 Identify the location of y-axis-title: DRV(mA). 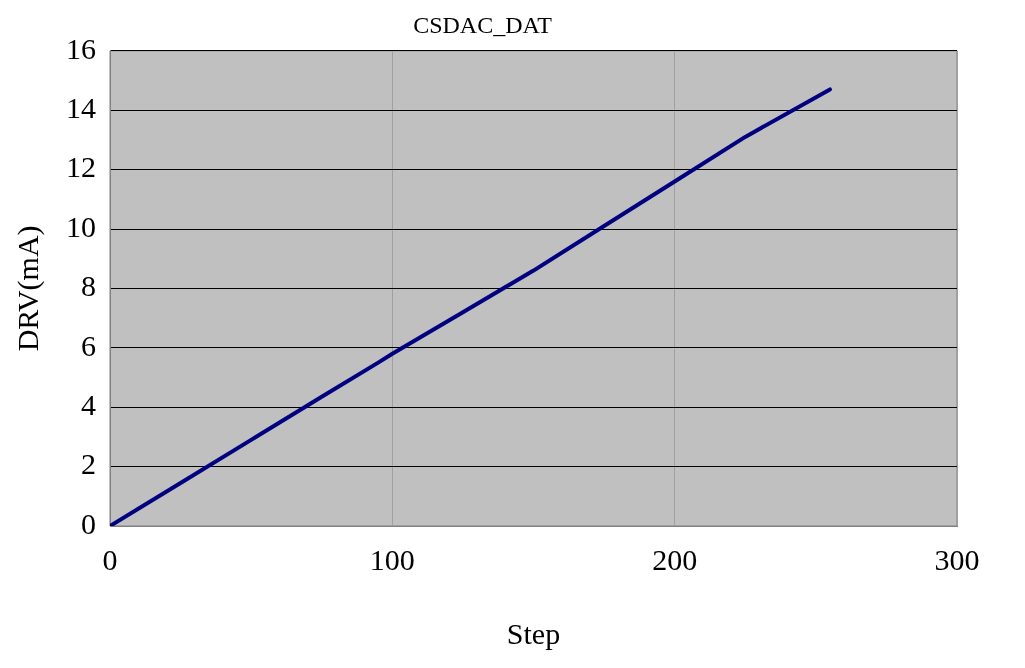
(27, 288).